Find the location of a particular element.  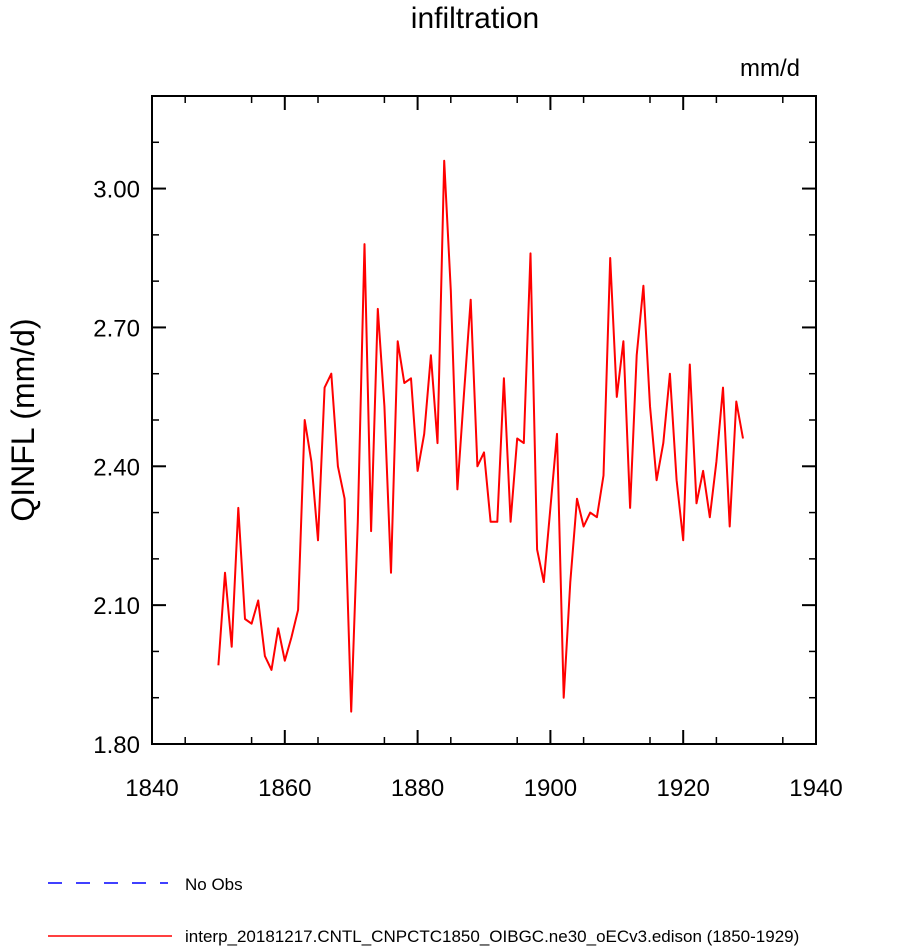

x-tick-label: 1940 is located at coordinates (815, 788).